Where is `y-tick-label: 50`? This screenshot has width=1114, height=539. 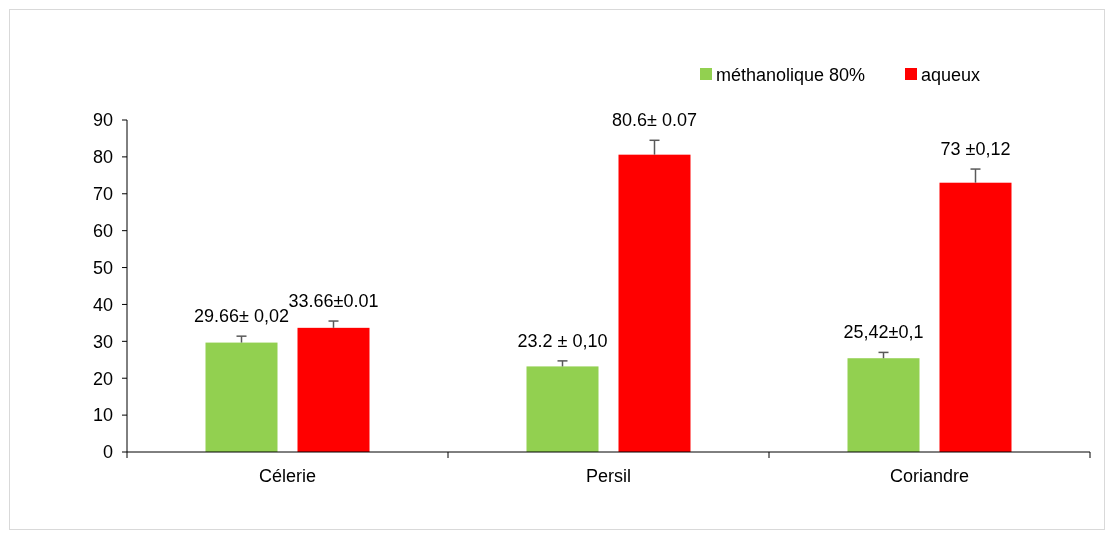
y-tick-label: 50 is located at coordinates (102, 267).